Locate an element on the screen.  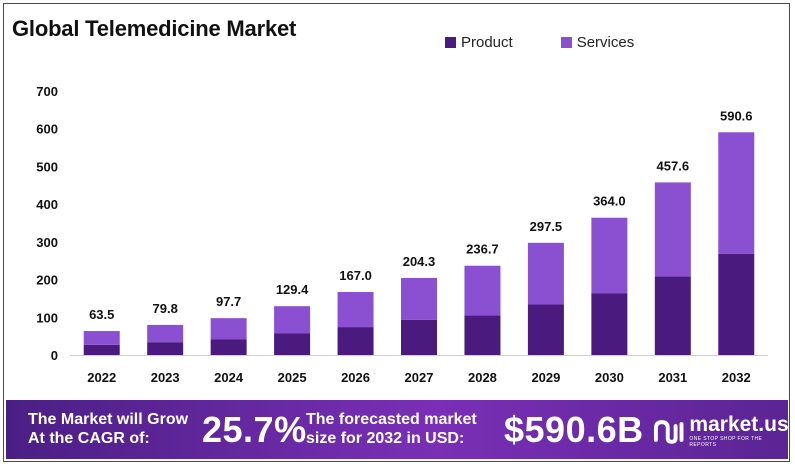
bar-product-2023 is located at coordinates (165, 348).